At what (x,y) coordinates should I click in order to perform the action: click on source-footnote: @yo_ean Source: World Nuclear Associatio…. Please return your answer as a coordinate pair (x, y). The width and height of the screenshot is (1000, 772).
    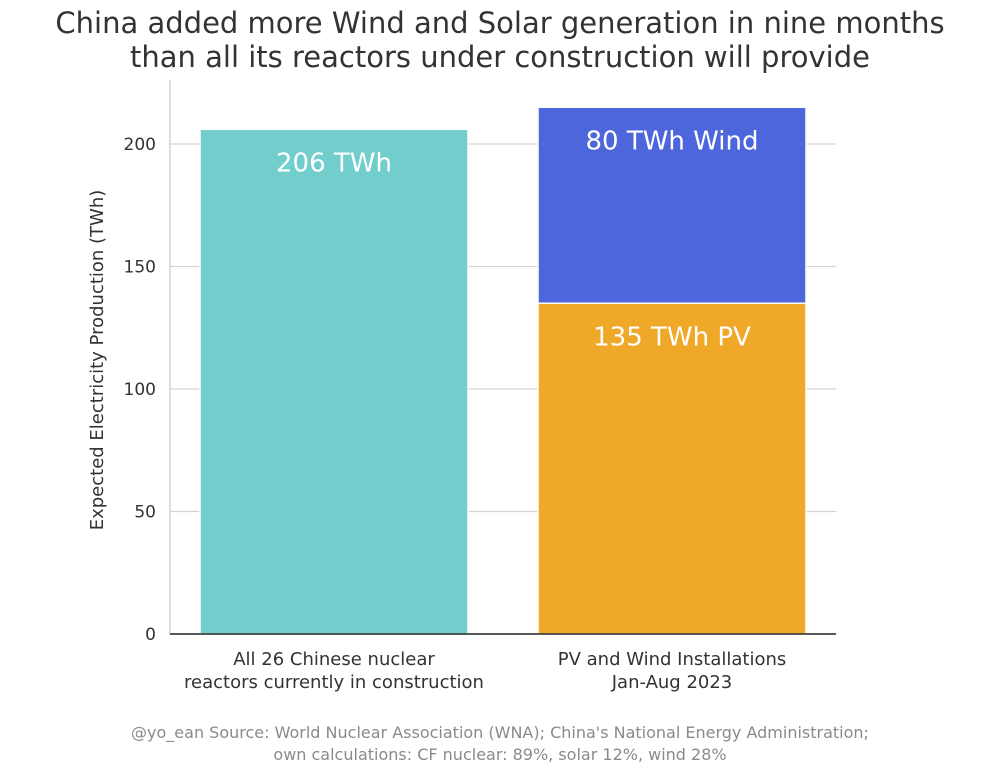
    Looking at the image, I should click on (500, 744).